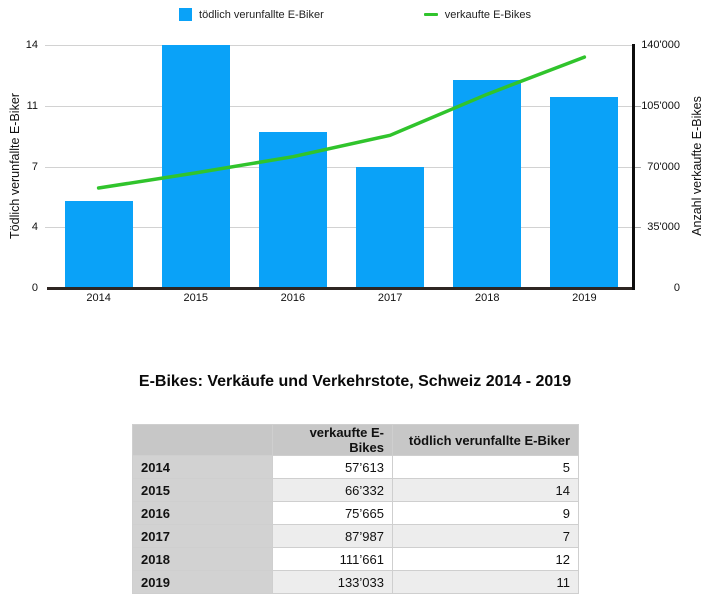 The height and width of the screenshot is (600, 710). What do you see at coordinates (487, 14) in the screenshot?
I see `legend-label-sales: verkaufte E-Bikes` at bounding box center [487, 14].